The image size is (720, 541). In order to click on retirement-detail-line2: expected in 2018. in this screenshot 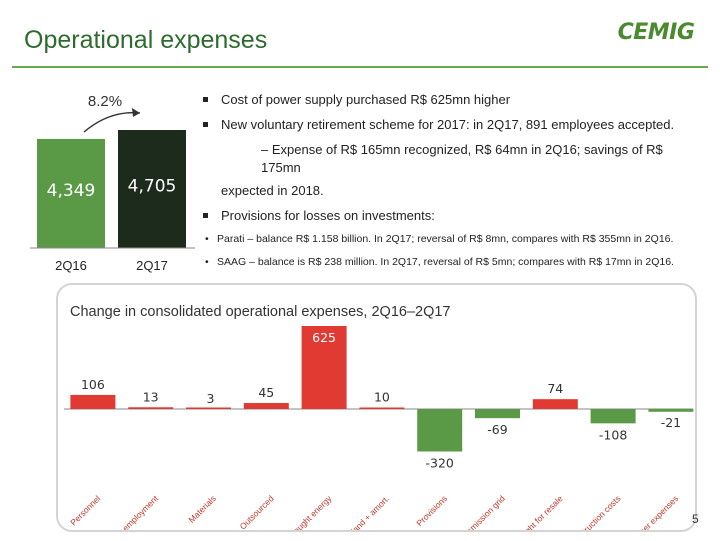, I will do `click(272, 190)`.